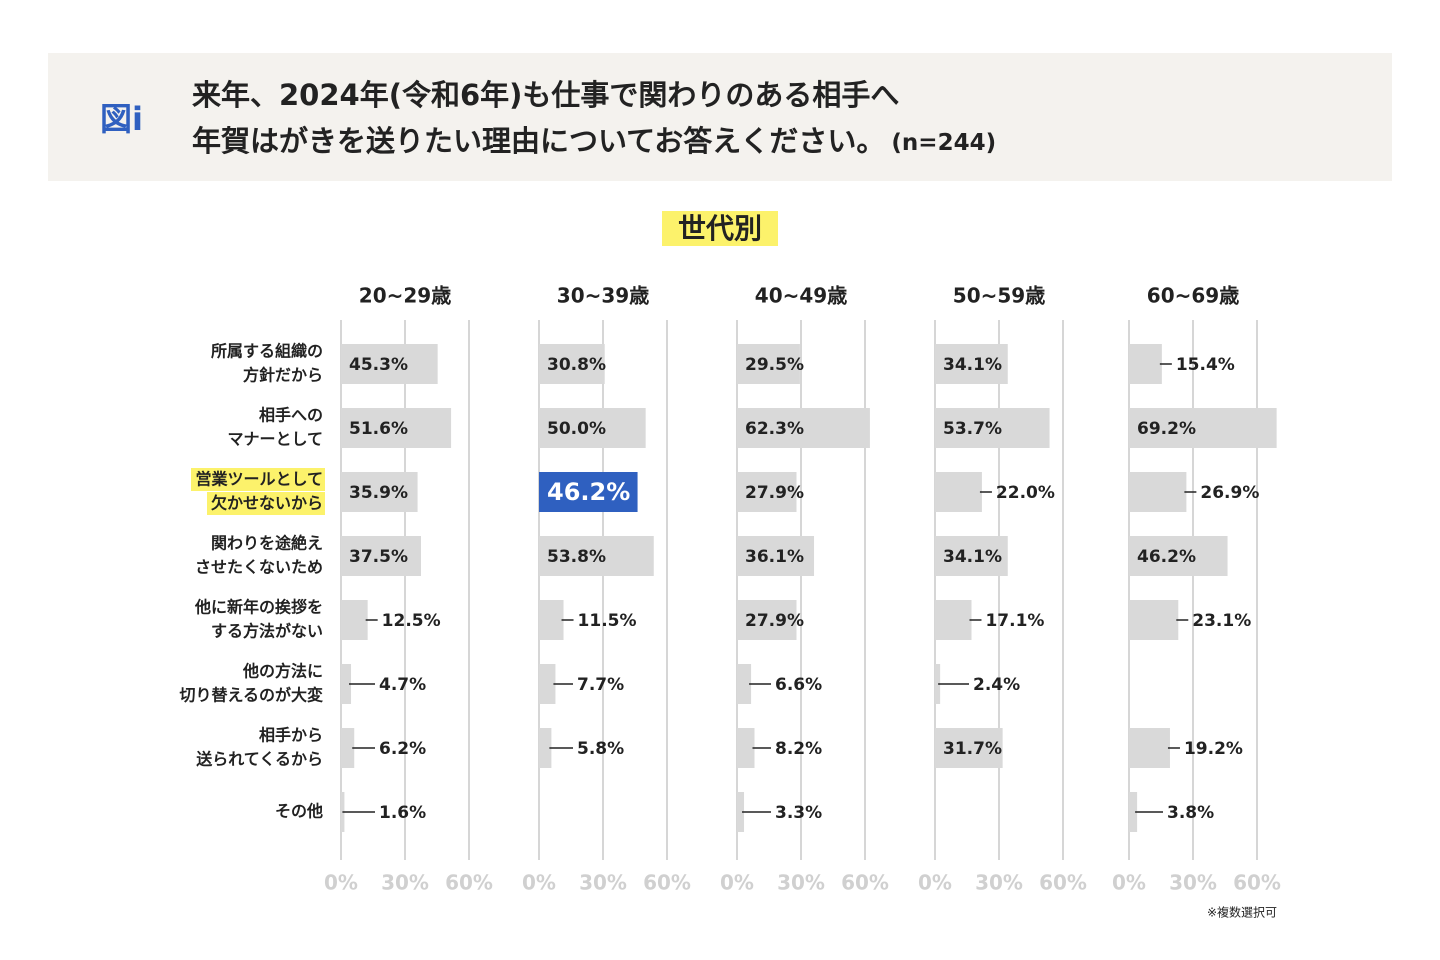 The height and width of the screenshot is (960, 1440). What do you see at coordinates (1221, 621) in the screenshot?
I see `value-label: 23.1%` at bounding box center [1221, 621].